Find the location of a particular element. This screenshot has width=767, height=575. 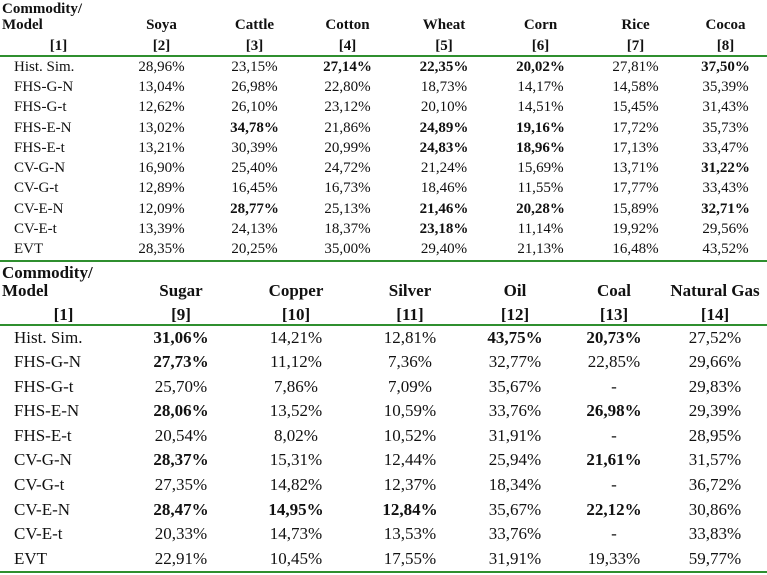

cell-text: 27,73% is located at coordinates (181, 362).